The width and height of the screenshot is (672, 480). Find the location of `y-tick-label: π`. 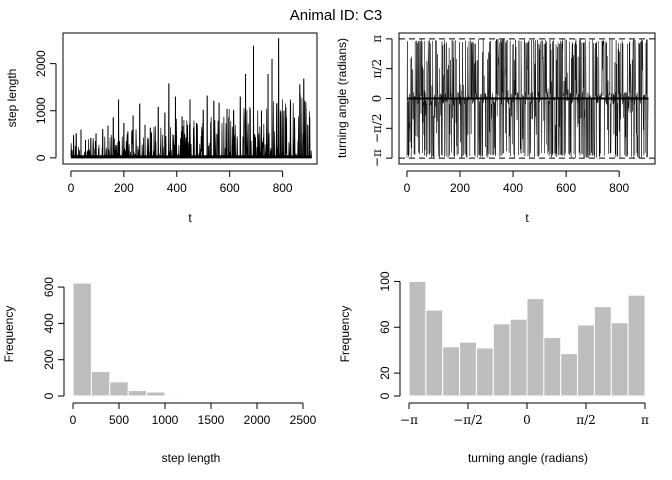

y-tick-label: π is located at coordinates (377, 39).